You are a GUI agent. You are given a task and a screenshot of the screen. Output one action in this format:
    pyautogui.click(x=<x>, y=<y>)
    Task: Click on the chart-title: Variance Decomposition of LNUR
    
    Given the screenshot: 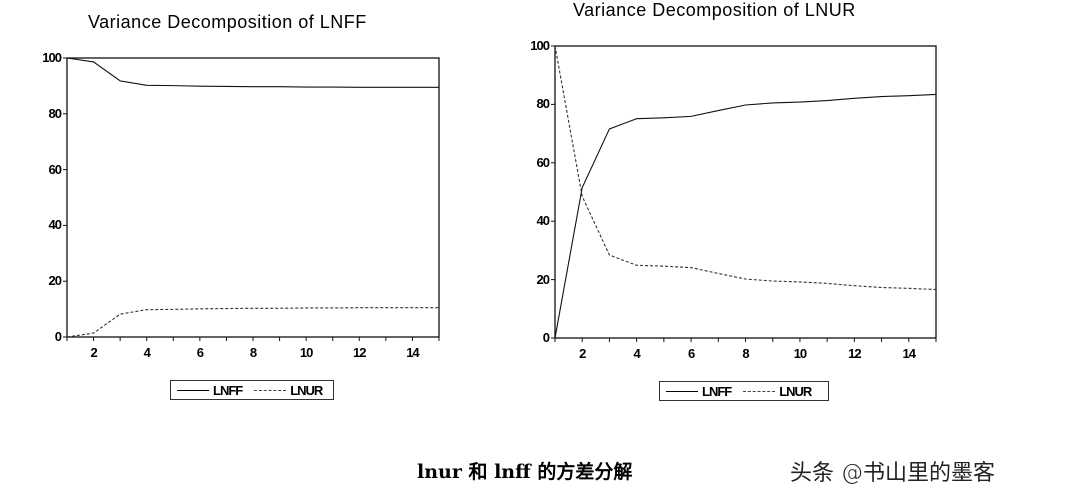 What is the action you would take?
    pyautogui.click(x=714, y=10)
    